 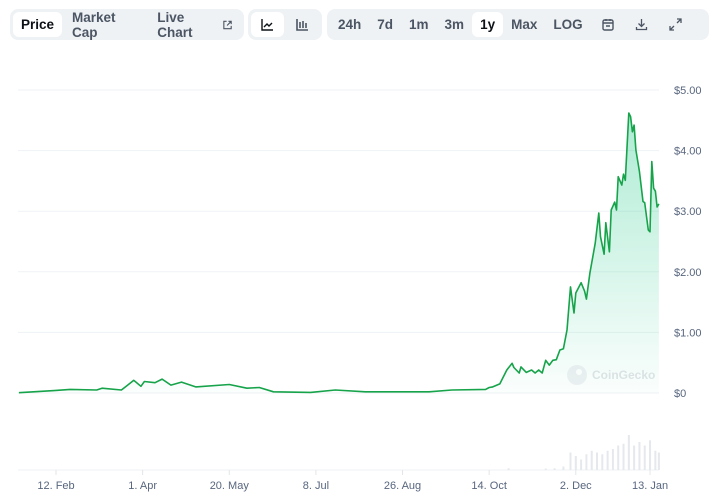 What do you see at coordinates (175, 24) in the screenshot?
I see `live-chart-label: Live Chart` at bounding box center [175, 24].